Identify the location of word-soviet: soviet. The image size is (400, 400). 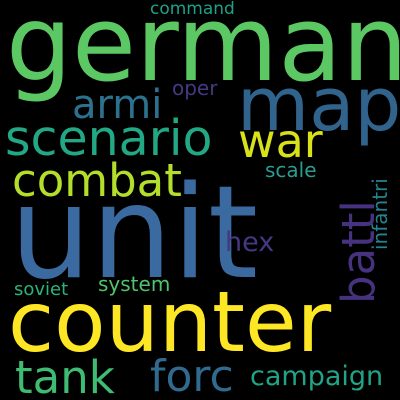
(41, 289).